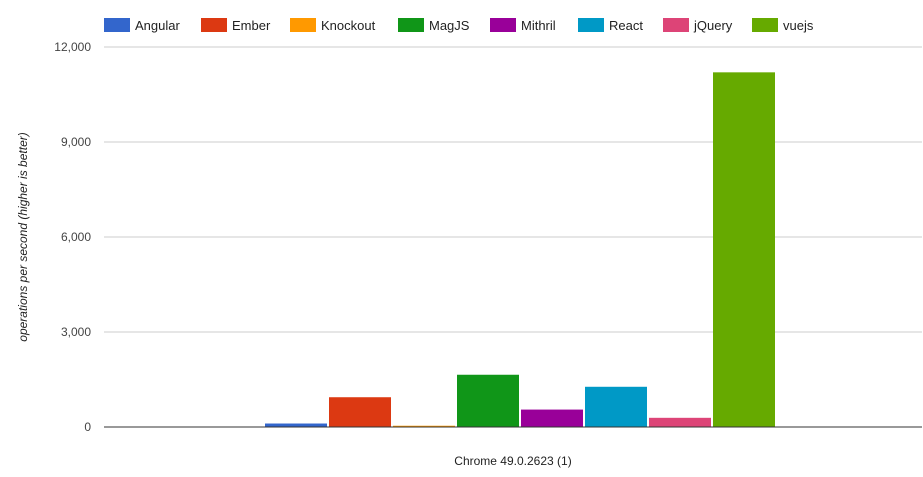 The height and width of the screenshot is (477, 923). What do you see at coordinates (744, 249) in the screenshot?
I see `bar-vuejs` at bounding box center [744, 249].